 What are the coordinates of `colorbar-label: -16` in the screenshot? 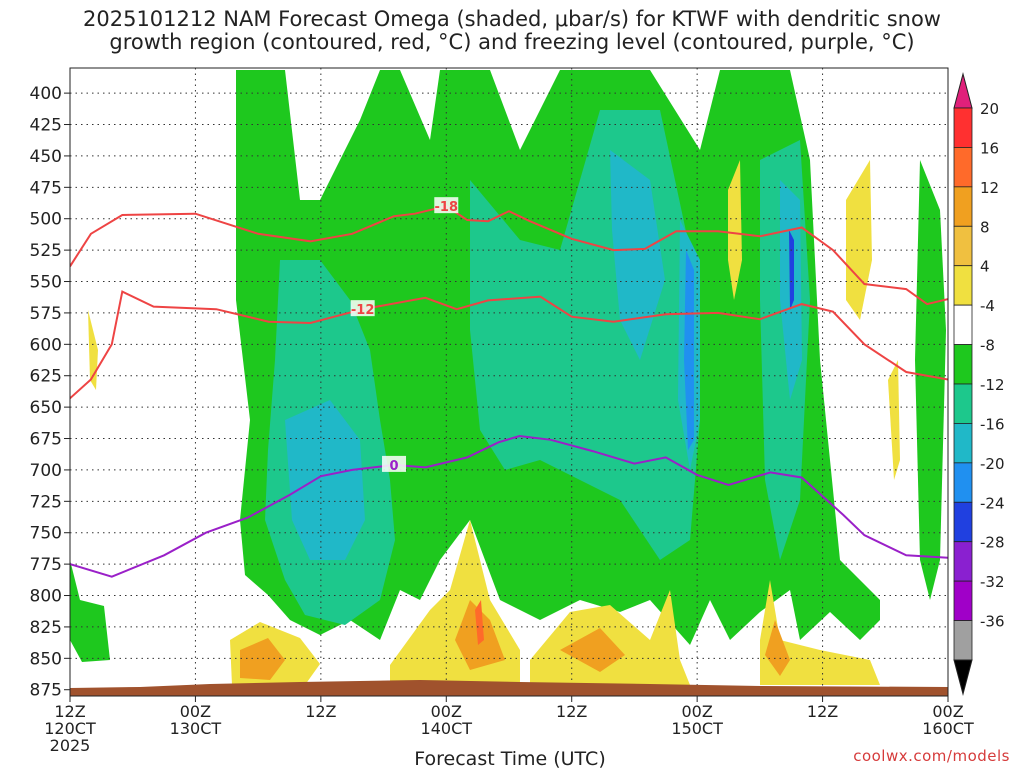 It's located at (992, 424).